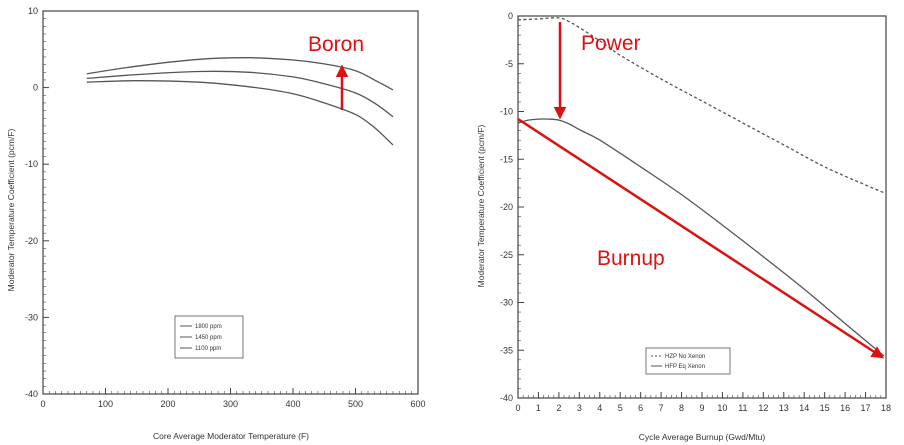 This screenshot has height=445, width=904. I want to click on left-y-tick-label: -10, so click(31, 164).